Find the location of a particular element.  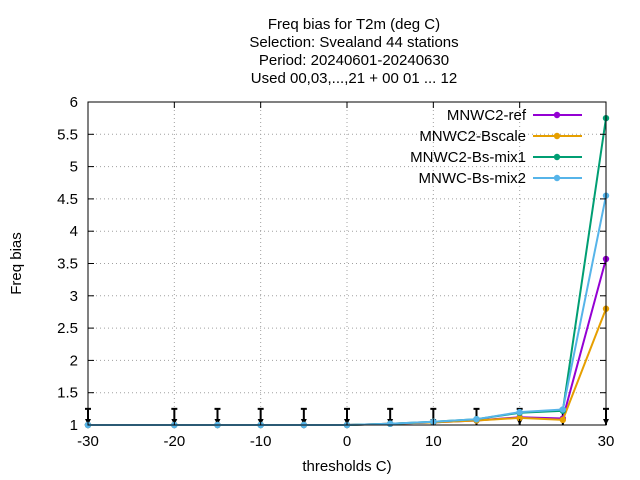

y-tick-label: 1 is located at coordinates (74, 425).